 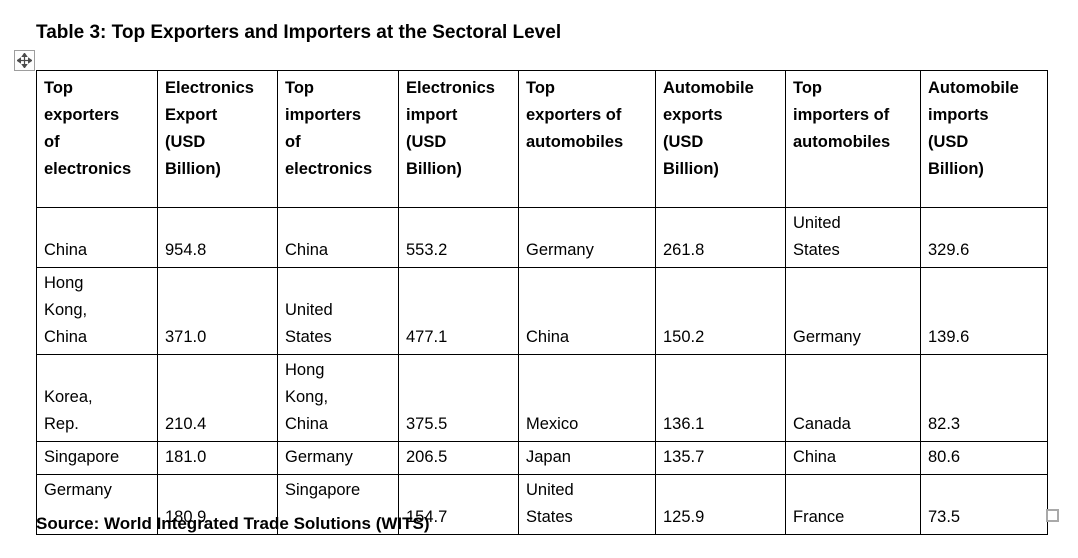 What do you see at coordinates (217, 458) in the screenshot?
I see `cell-electronics-export-value: 181.0` at bounding box center [217, 458].